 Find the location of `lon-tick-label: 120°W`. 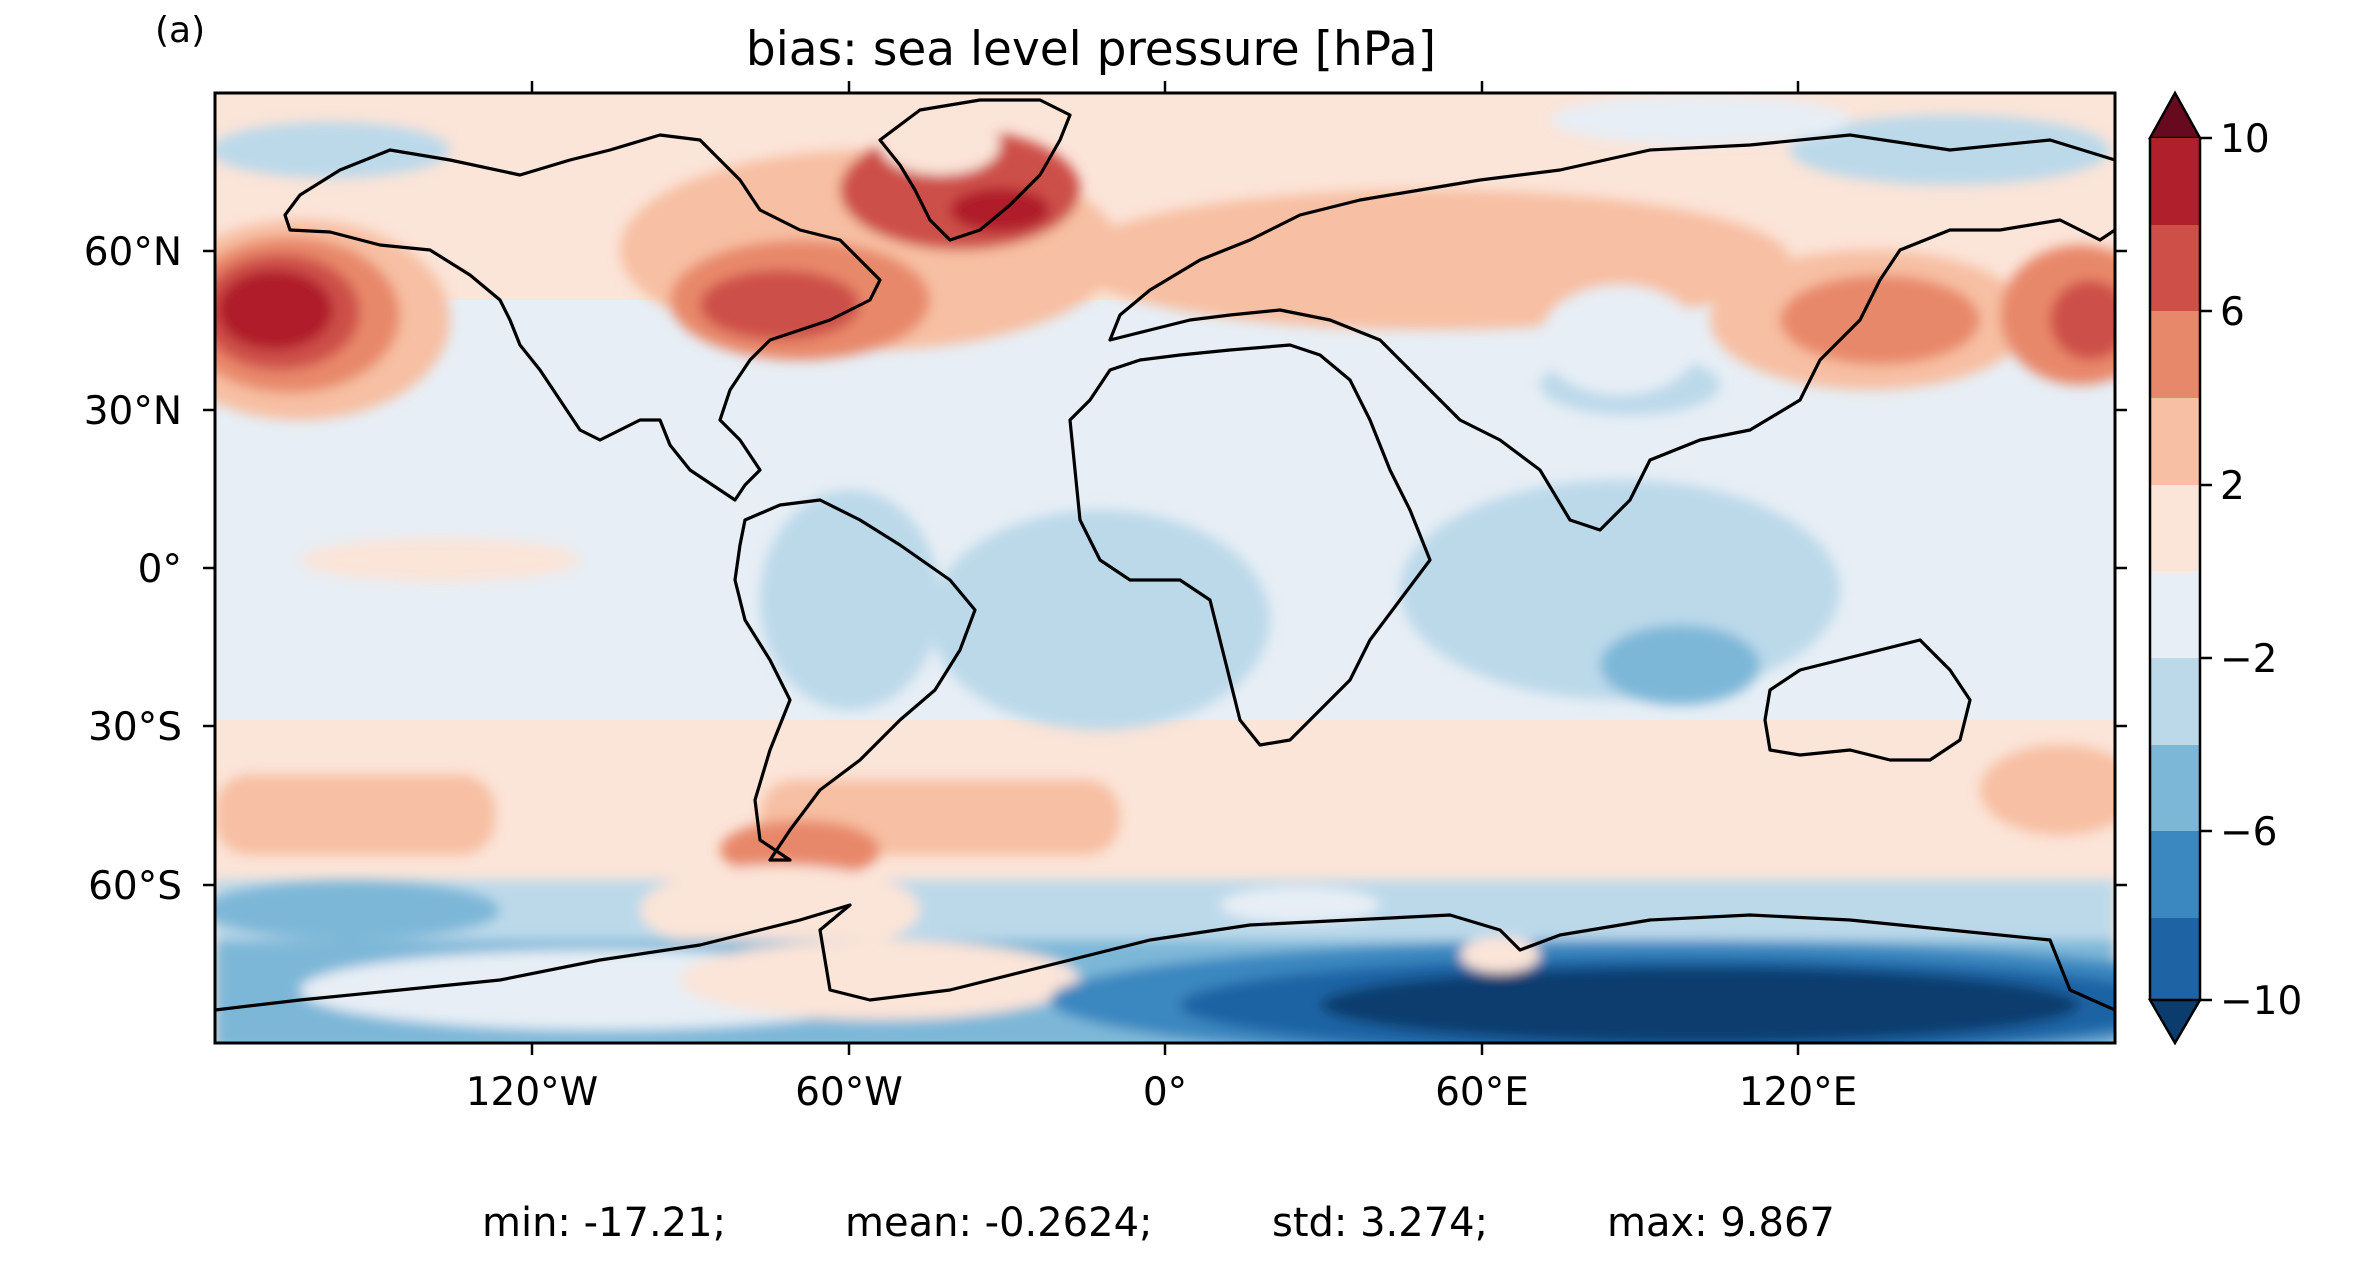

lon-tick-label: 120°W is located at coordinates (532, 1092).